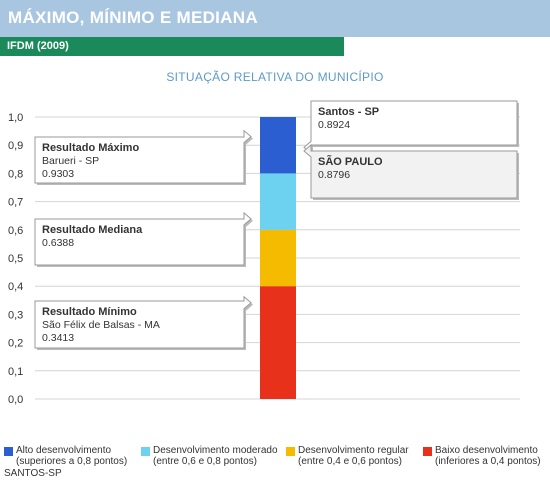  What do you see at coordinates (334, 175) in the screenshot?
I see `callout-value: 0.8796` at bounding box center [334, 175].